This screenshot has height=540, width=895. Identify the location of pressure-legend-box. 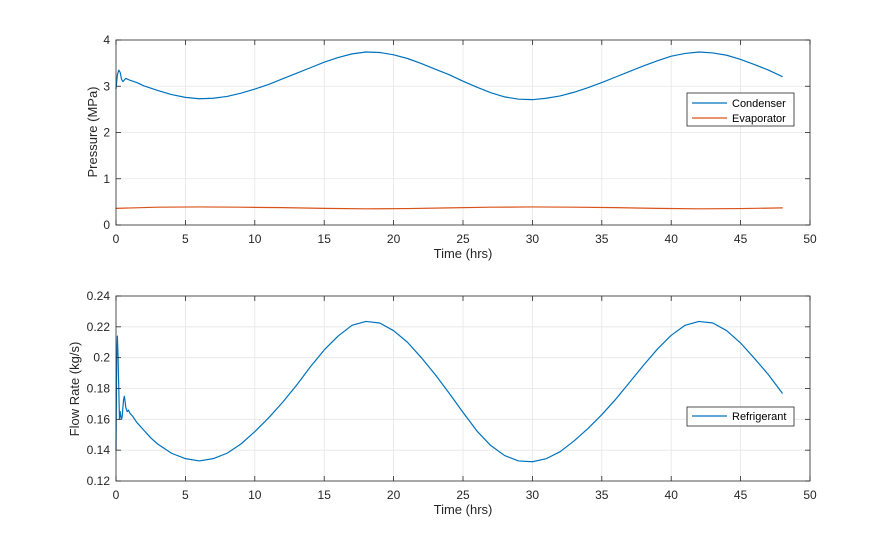
(740, 109).